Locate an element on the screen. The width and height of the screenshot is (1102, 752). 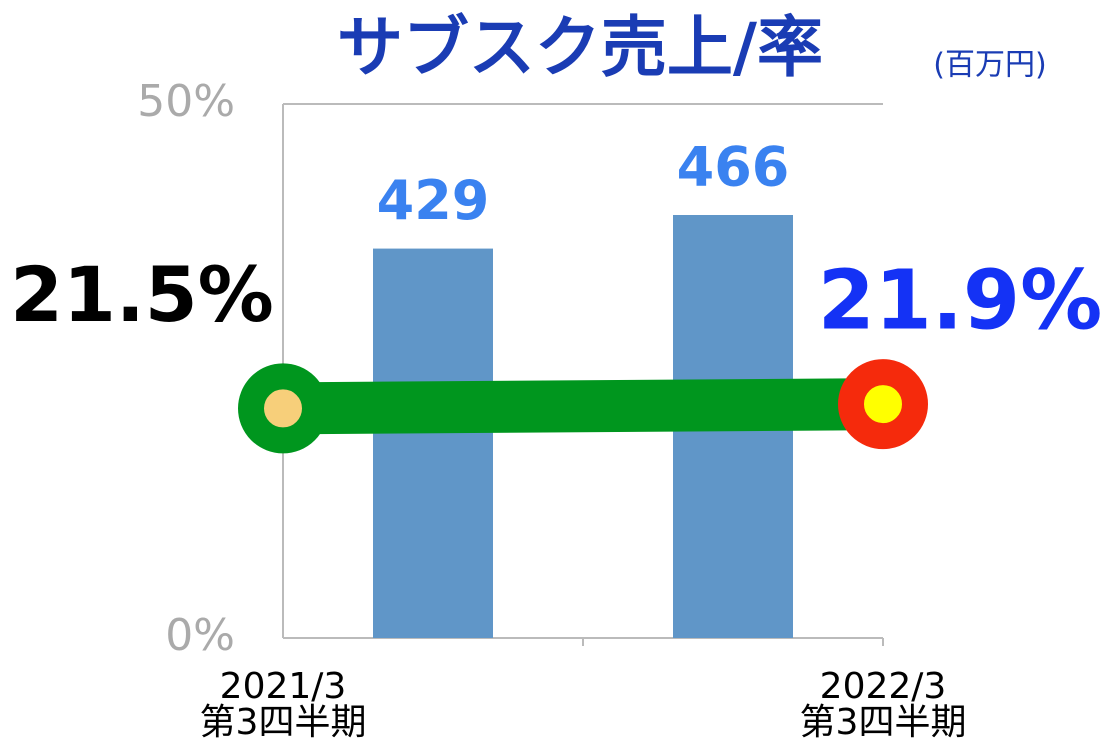
x-tick-line: 2021/3 is located at coordinates (283, 686).